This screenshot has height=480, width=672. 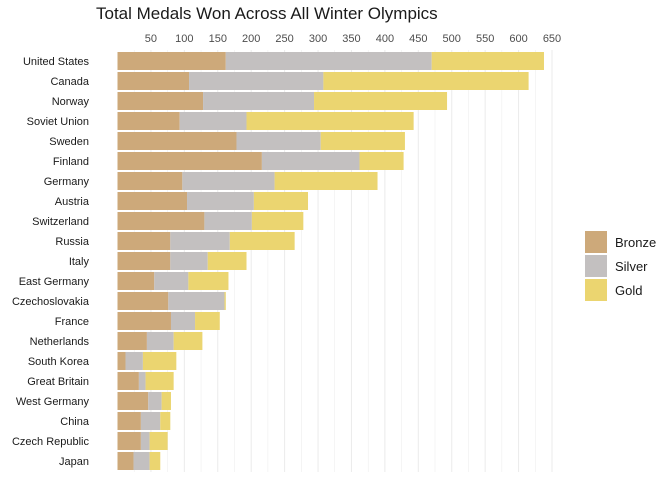 I want to click on legend-label: Gold, so click(x=628, y=290).